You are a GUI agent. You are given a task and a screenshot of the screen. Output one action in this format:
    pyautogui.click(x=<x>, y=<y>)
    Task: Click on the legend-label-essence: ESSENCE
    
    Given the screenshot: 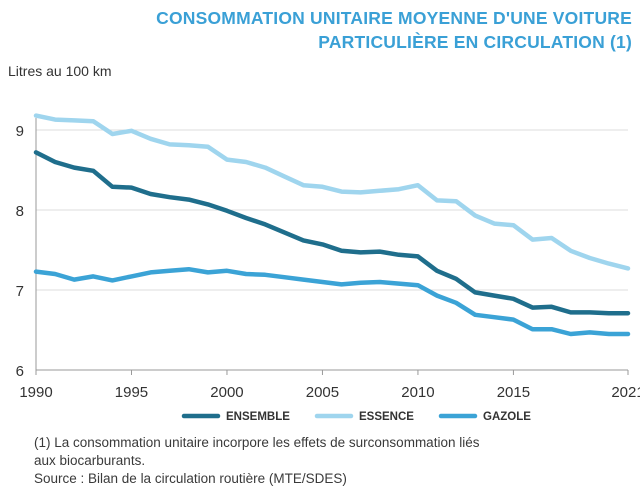 What is the action you would take?
    pyautogui.click(x=386, y=417)
    